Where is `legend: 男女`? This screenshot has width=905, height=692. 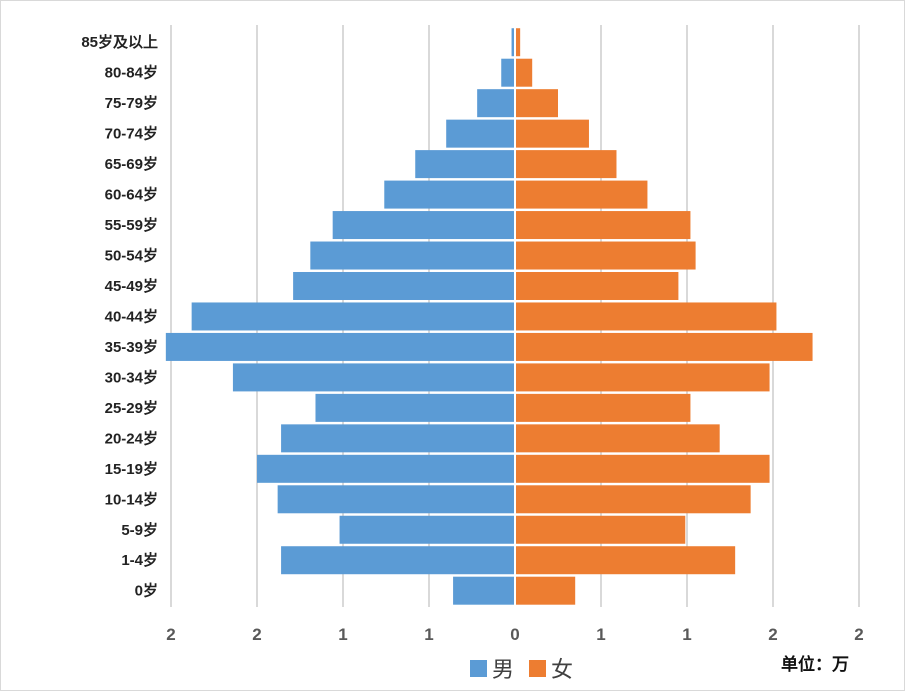
legend: 男女 is located at coordinates (521, 670).